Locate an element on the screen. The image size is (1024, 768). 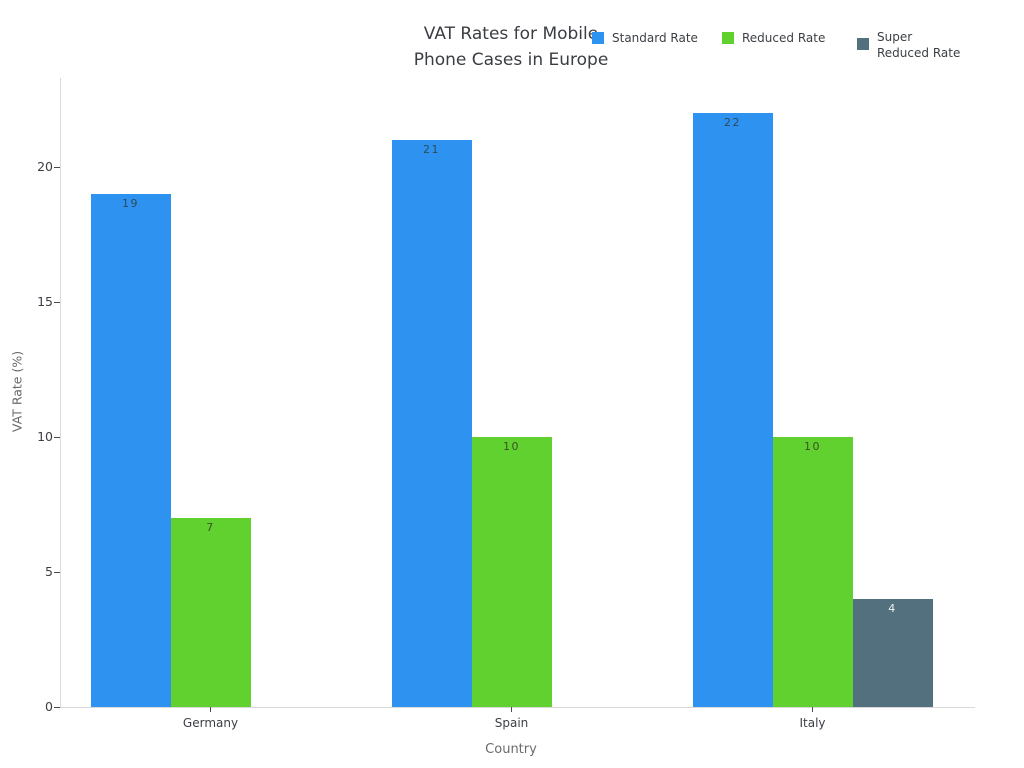
y-tick-label: 5 is located at coordinates (49, 572).